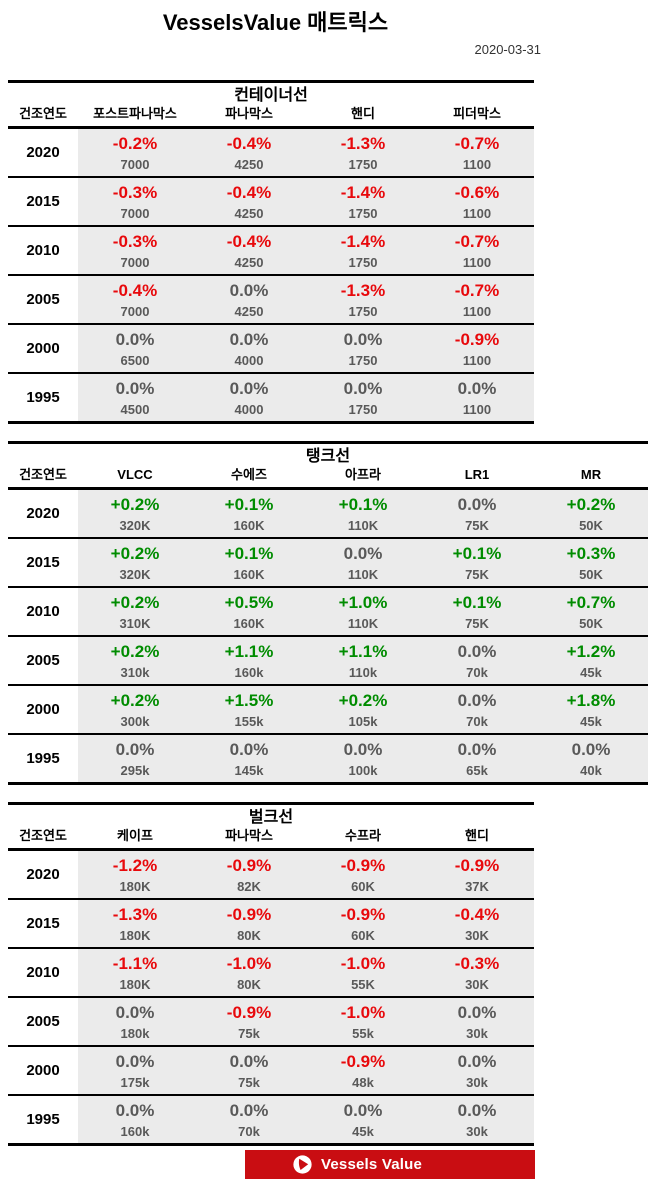 This screenshot has height=1179, width=650. I want to click on data-cell: -0.6% 1100, so click(477, 201).